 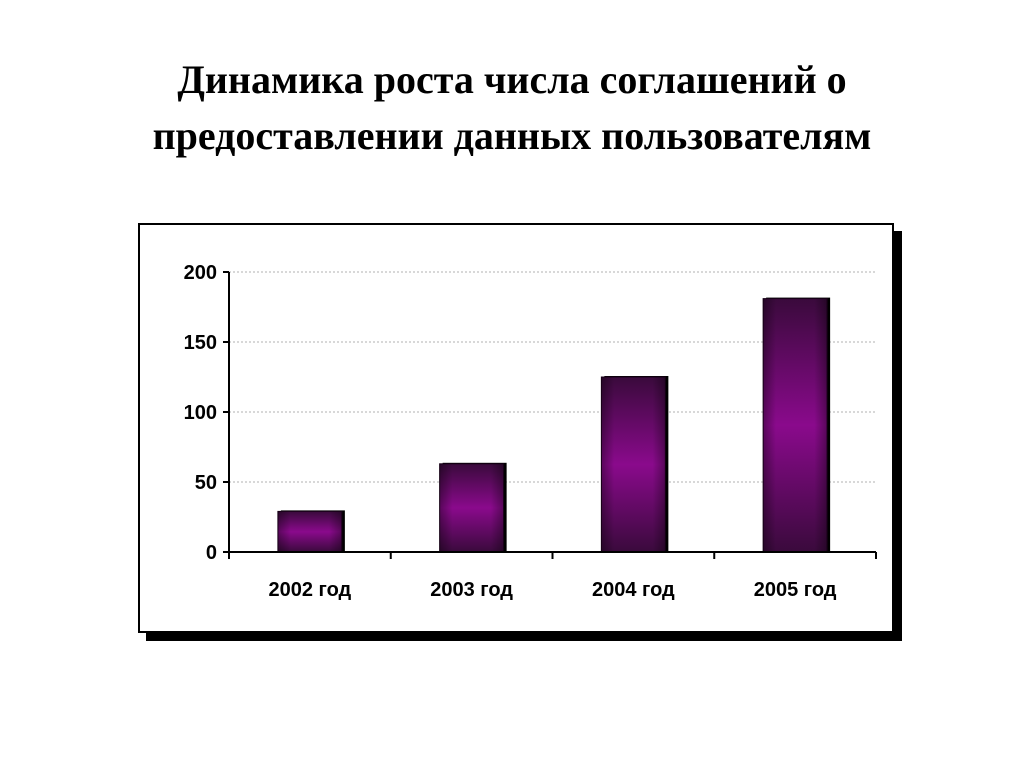 I want to click on y-tick-label: 100, so click(x=200, y=413).